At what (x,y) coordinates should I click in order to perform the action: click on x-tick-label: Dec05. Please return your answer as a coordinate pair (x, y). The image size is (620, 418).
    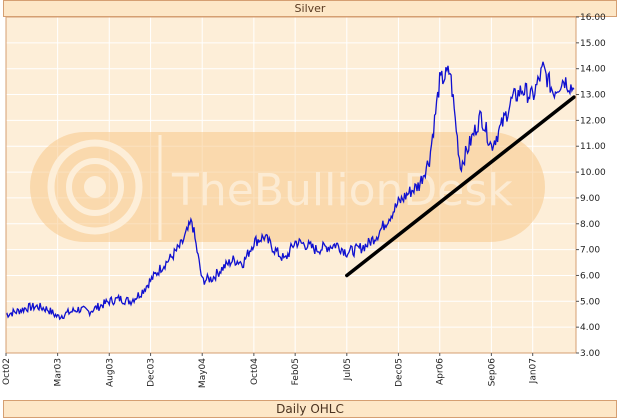
    Looking at the image, I should click on (399, 372).